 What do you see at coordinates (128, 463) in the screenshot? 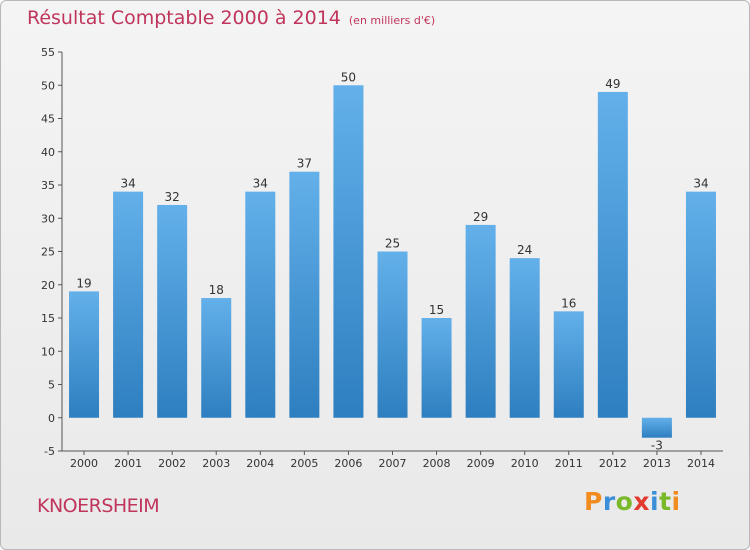
I see `x-tick-label: 2001` at bounding box center [128, 463].